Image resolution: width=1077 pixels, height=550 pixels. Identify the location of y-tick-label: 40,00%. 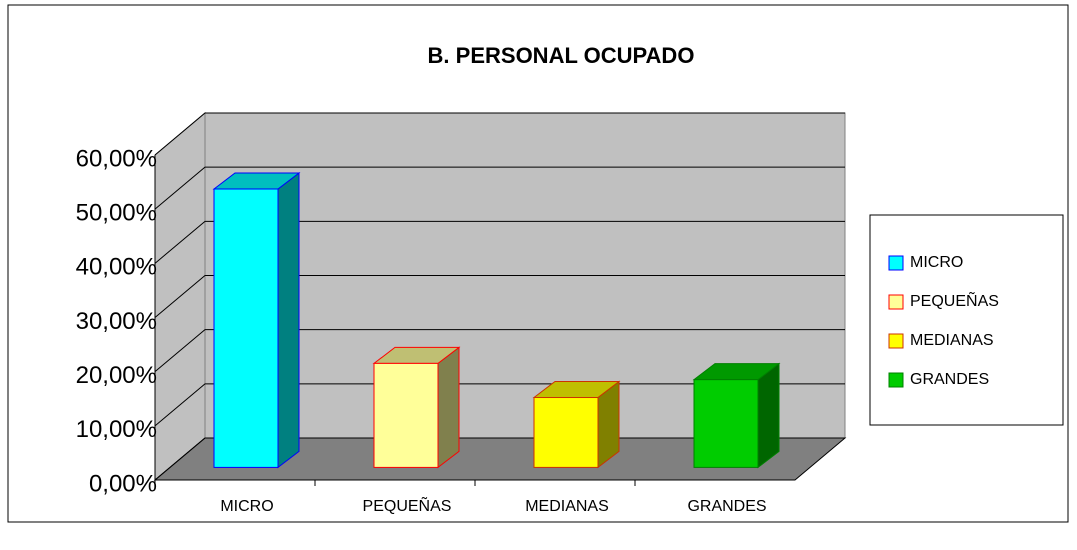
(116, 267).